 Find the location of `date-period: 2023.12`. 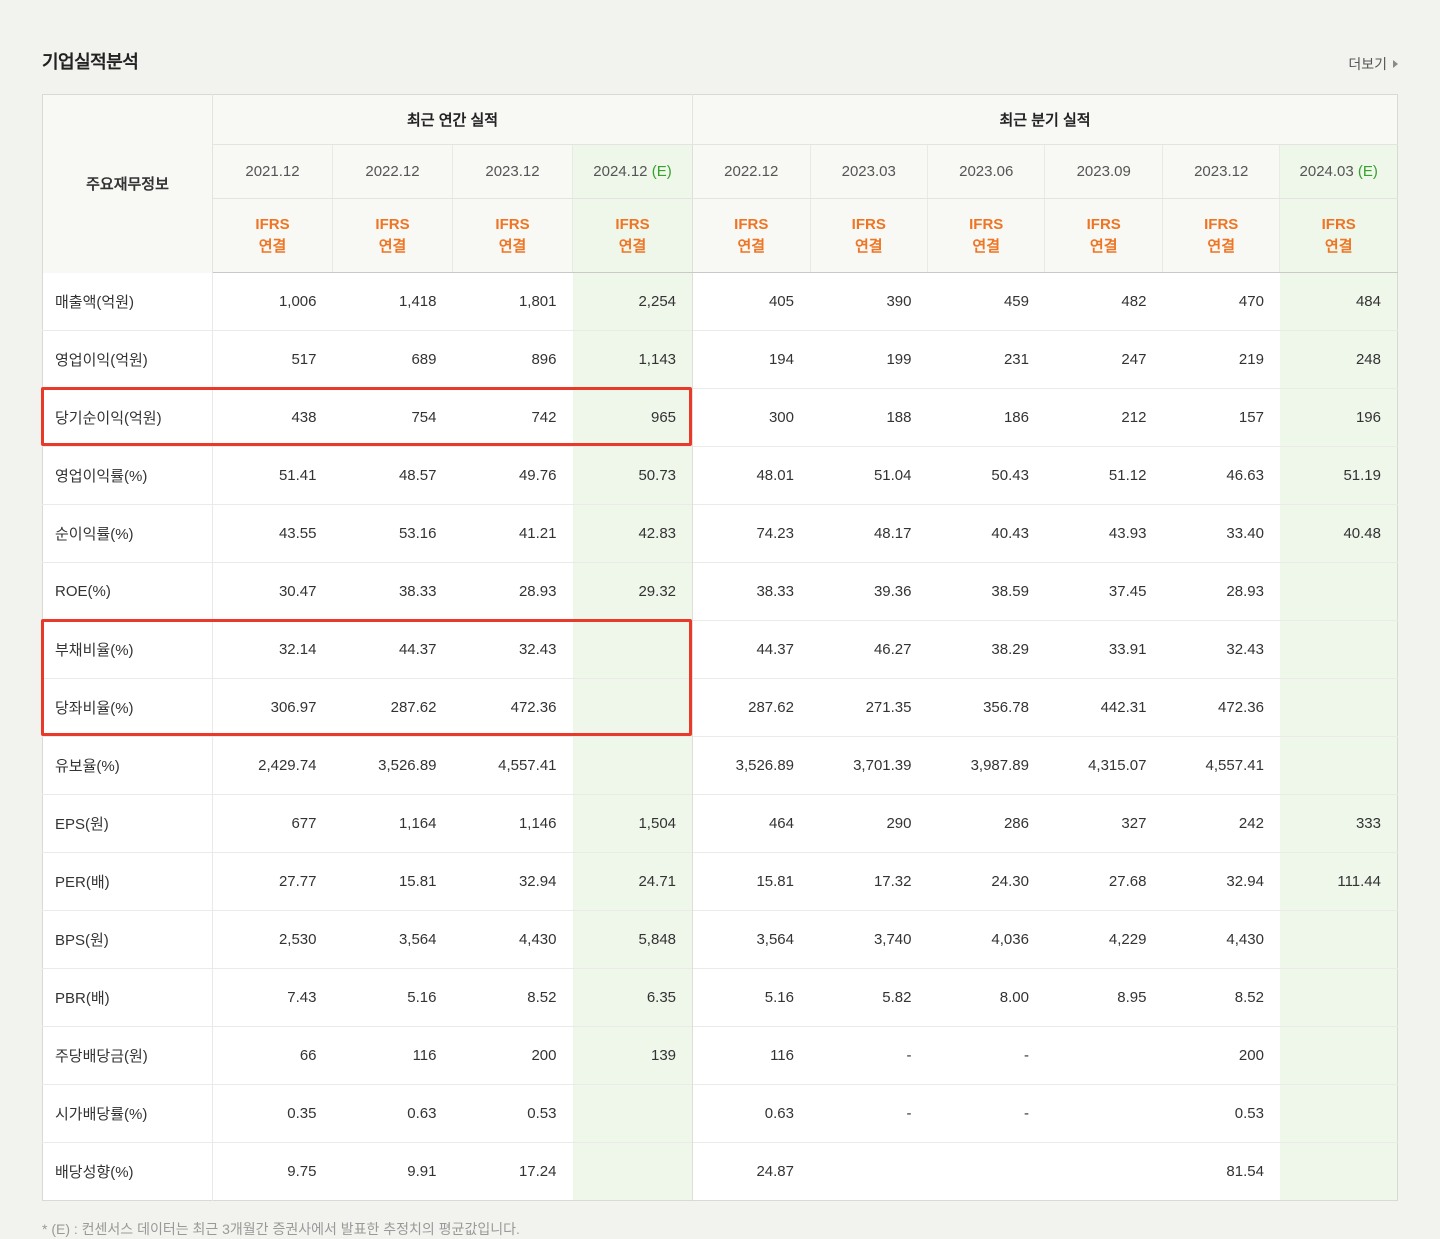

date-period: 2023.12 is located at coordinates (1221, 171).